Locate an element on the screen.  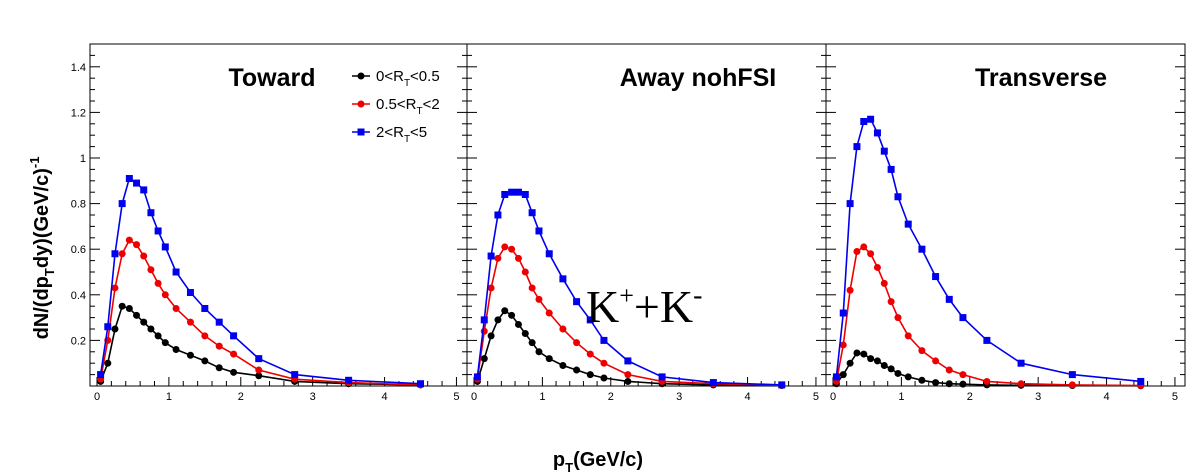
x-tick-label: 3 is located at coordinates (679, 397).